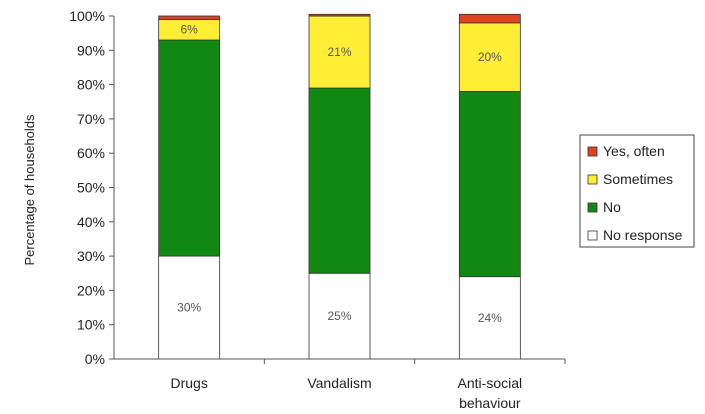  I want to click on legend: Yes, often Sometimes No No response, so click(637, 191).